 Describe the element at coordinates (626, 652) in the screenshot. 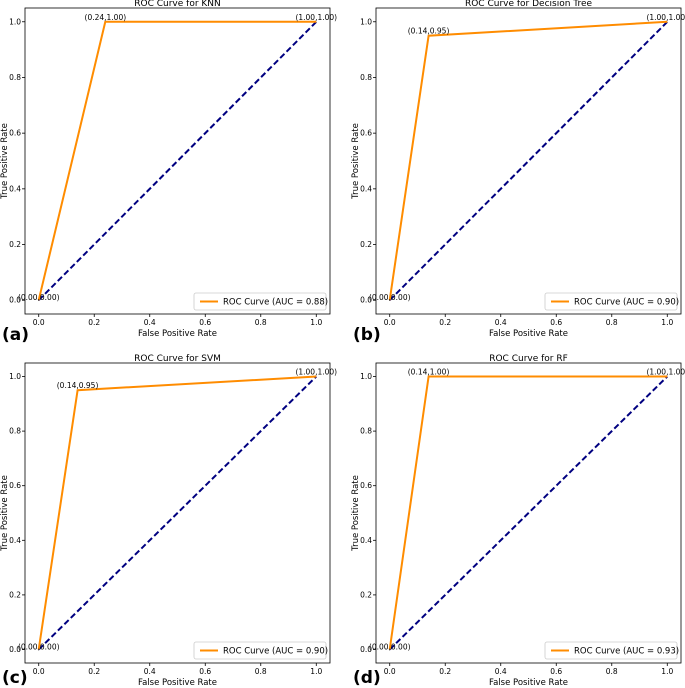

I see `legend-label: ROC Curve (AUC = 0.93)` at that location.